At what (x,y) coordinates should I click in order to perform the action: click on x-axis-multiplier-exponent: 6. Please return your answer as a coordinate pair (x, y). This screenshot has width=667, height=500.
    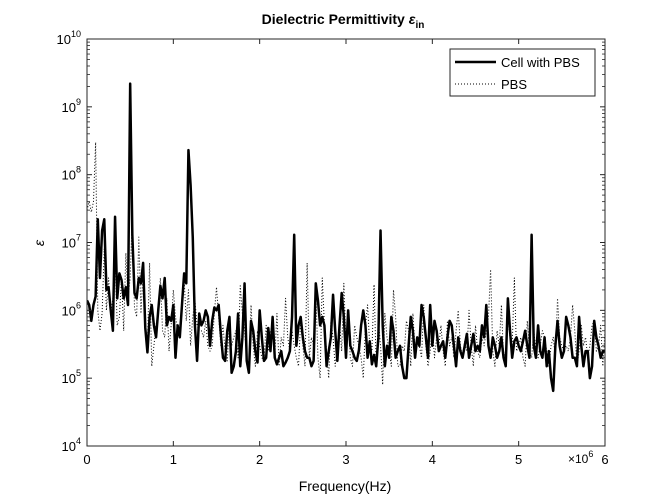
    Looking at the image, I should click on (590, 454).